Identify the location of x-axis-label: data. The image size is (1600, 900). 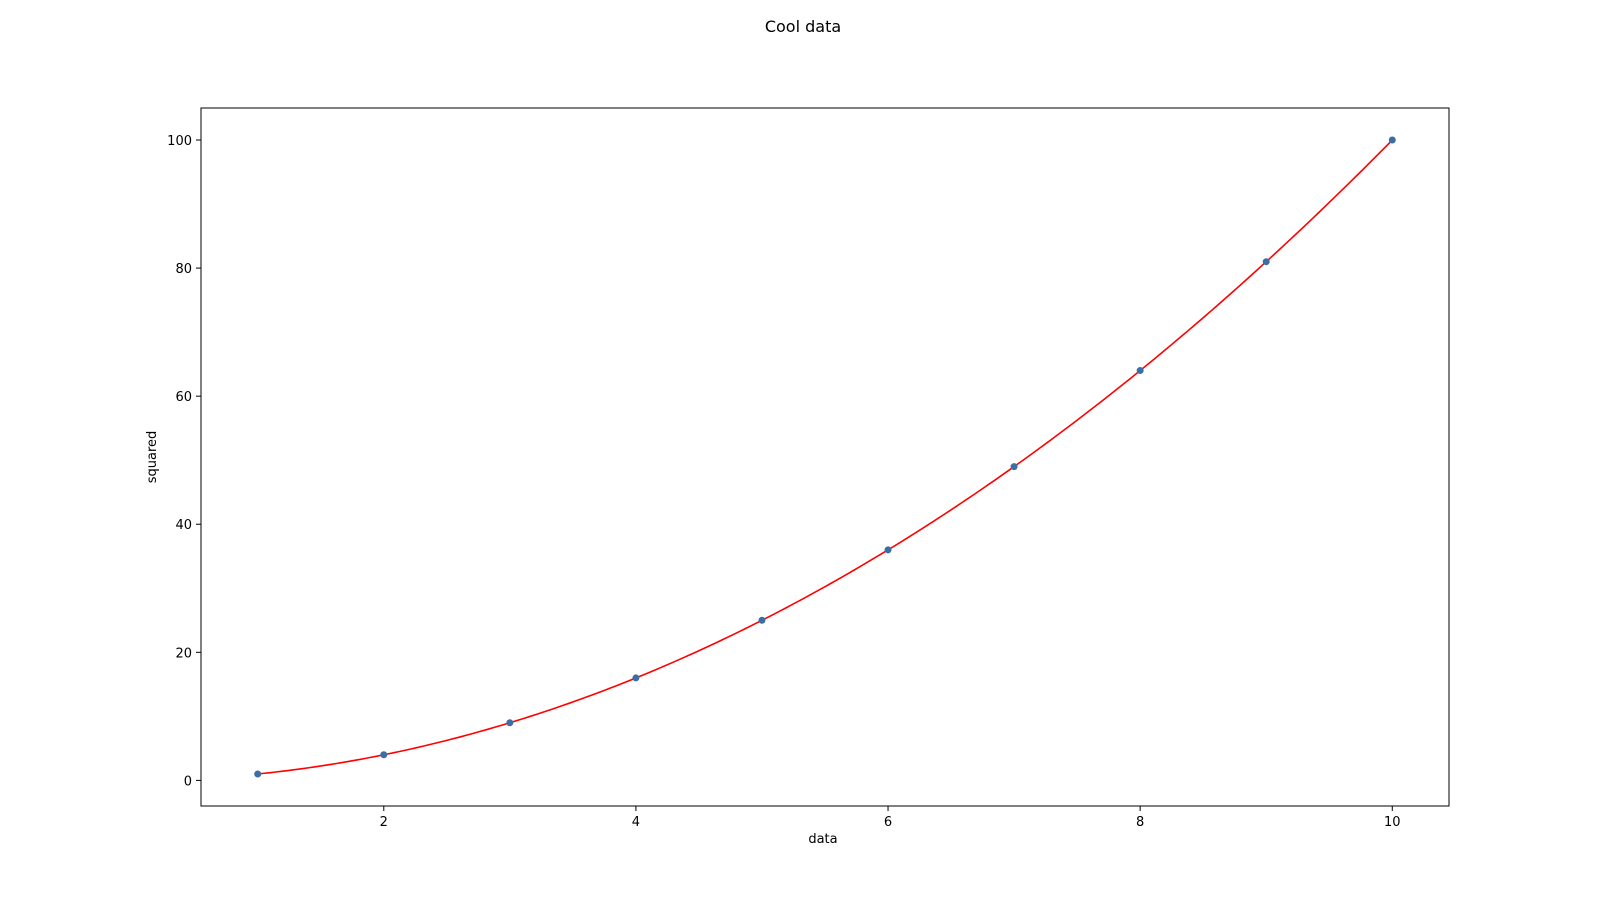
(822, 839).